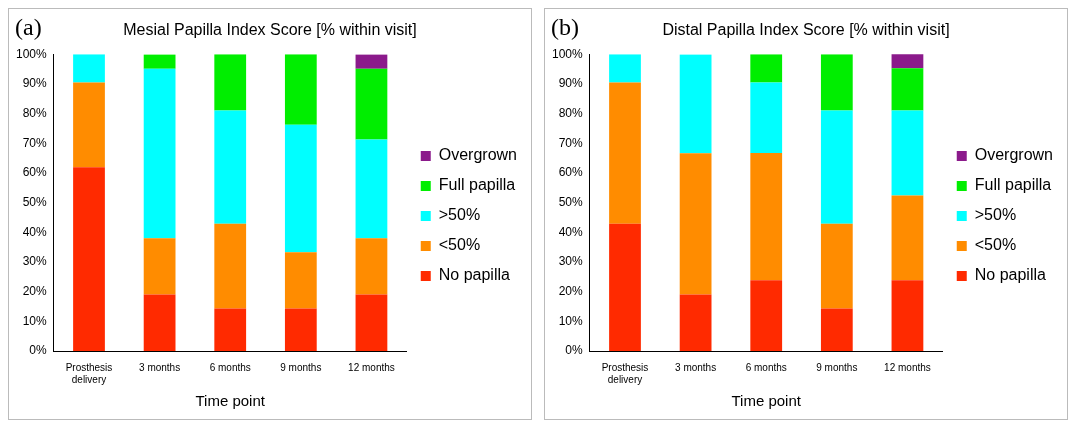  I want to click on chart-title: Mesial Papilla Index Score [% within visit], so click(270, 30).